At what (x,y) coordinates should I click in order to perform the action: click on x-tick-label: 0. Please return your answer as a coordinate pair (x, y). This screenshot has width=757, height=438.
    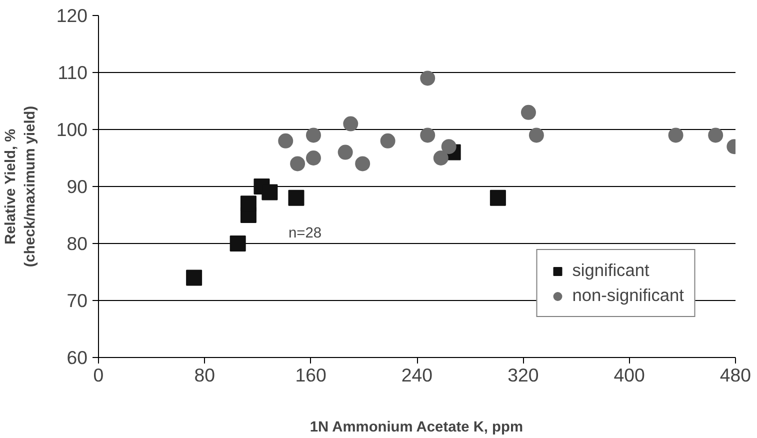
    Looking at the image, I should click on (98, 375).